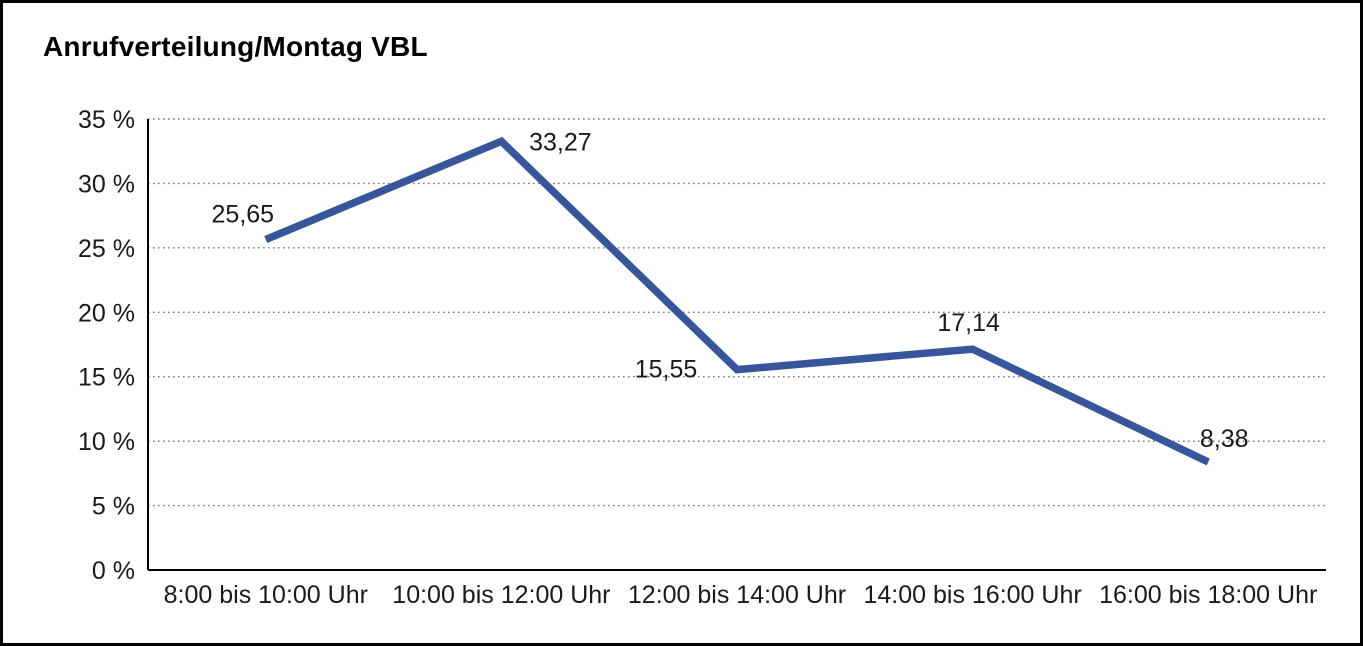 This screenshot has width=1363, height=646. What do you see at coordinates (1224, 439) in the screenshot?
I see `data-point-label: 8,38` at bounding box center [1224, 439].